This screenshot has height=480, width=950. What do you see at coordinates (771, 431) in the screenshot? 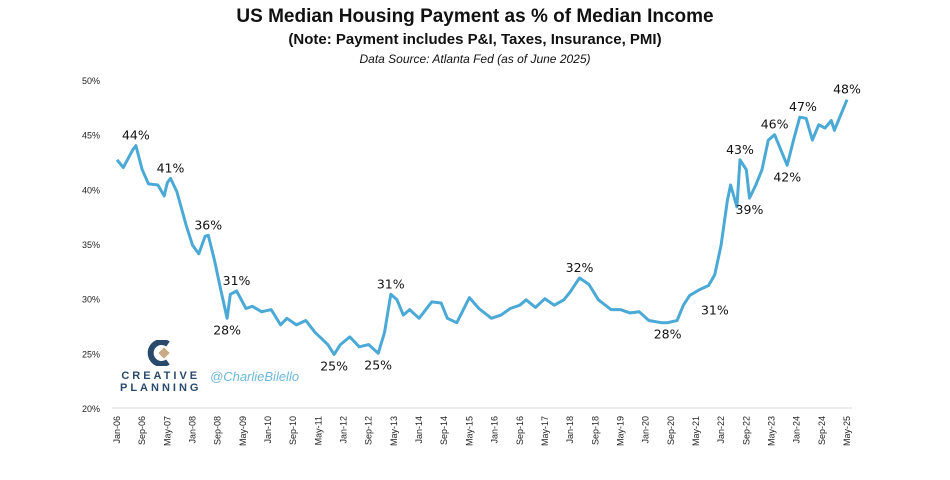
I see `x-tick-label: May-23` at bounding box center [771, 431].